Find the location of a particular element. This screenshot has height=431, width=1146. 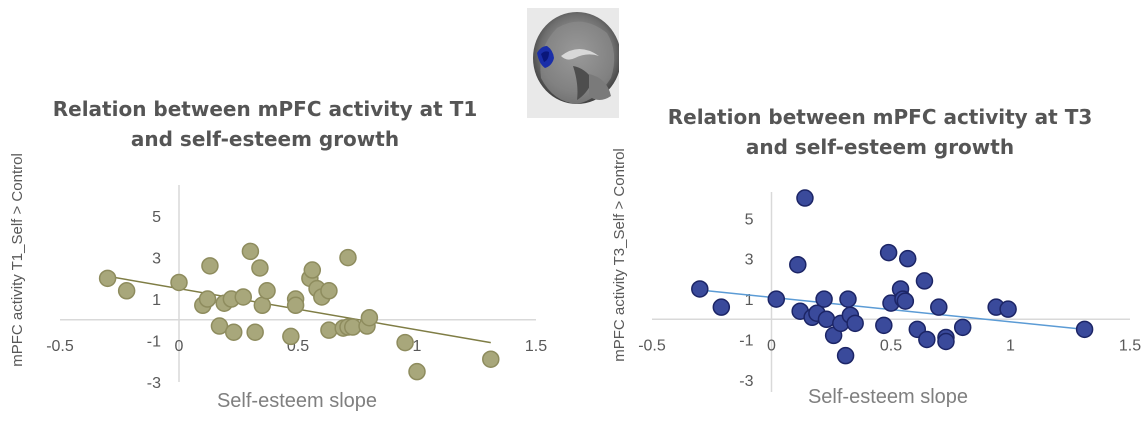

t3-x-tick-label: 0 is located at coordinates (771, 345).